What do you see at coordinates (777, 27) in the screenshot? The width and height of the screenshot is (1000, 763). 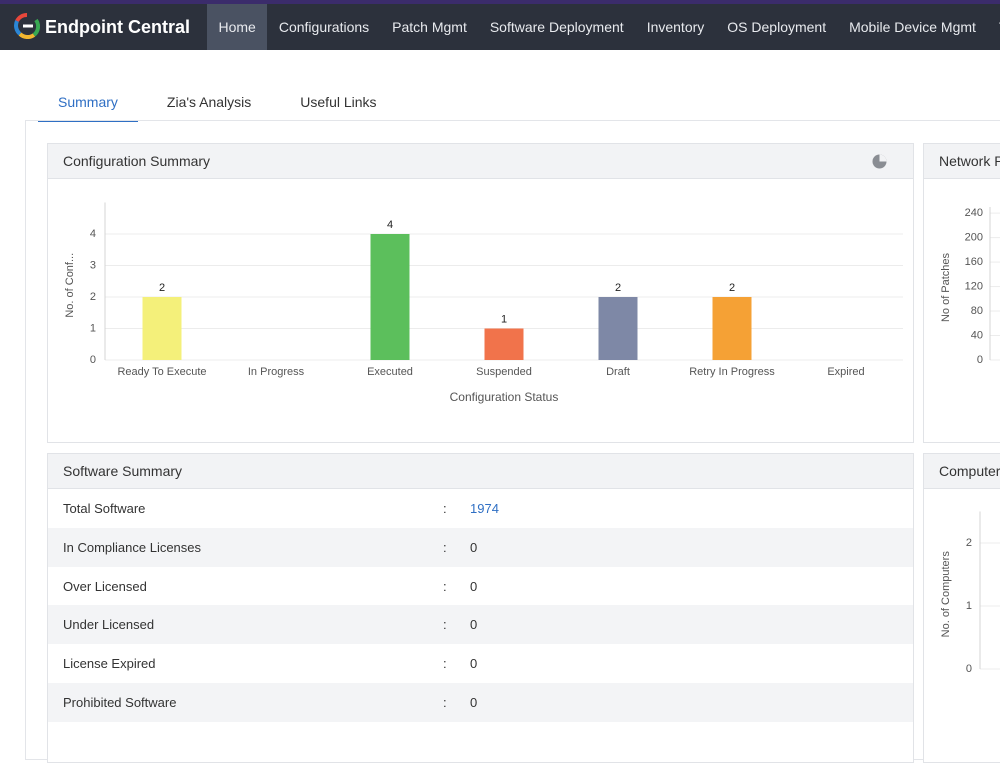 I see `nav-item: OS Deployment` at bounding box center [777, 27].